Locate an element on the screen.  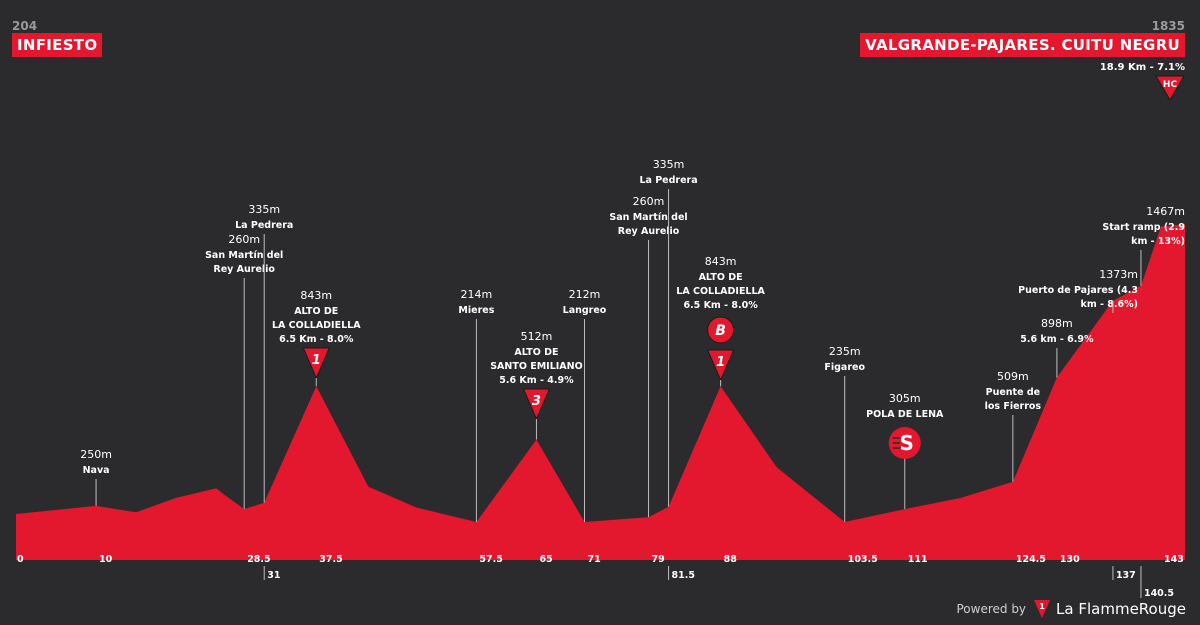
waypoint-label: Langreo is located at coordinates (585, 310).